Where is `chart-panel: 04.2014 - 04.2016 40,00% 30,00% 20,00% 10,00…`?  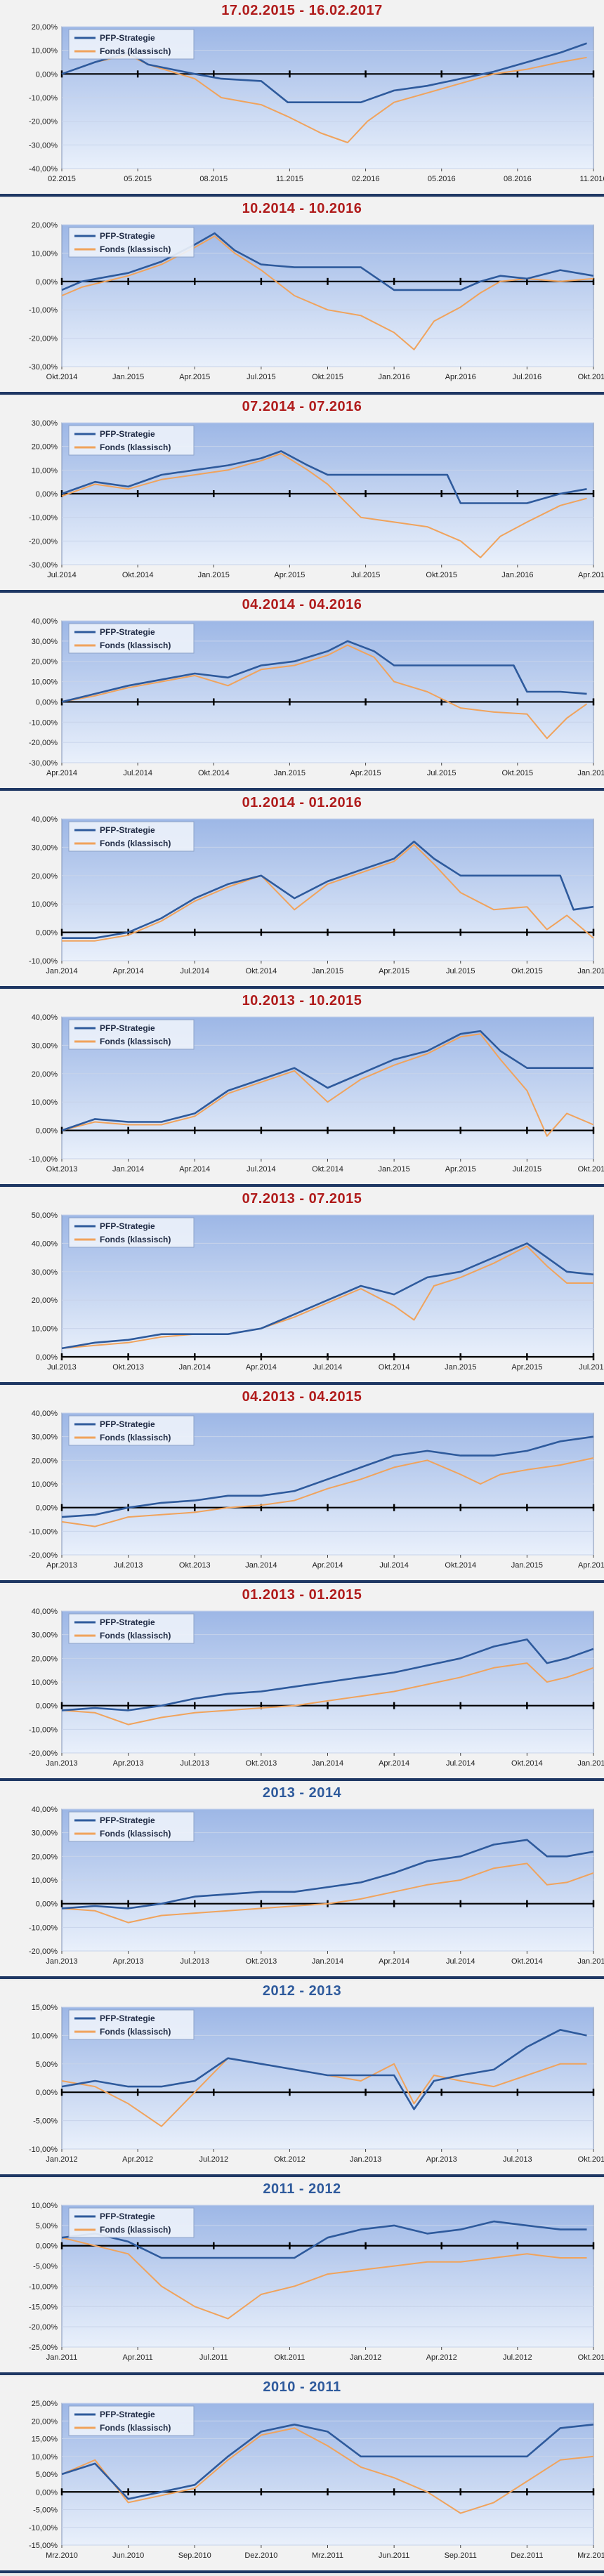 chart-panel: 04.2014 - 04.2016 40,00% 30,00% 20,00% 10,00… is located at coordinates (302, 692).